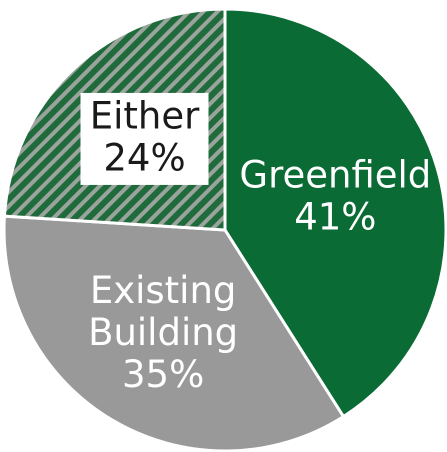 This screenshot has width=447, height=452. I want to click on slice-value-greenfield: 41%, so click(335, 216).